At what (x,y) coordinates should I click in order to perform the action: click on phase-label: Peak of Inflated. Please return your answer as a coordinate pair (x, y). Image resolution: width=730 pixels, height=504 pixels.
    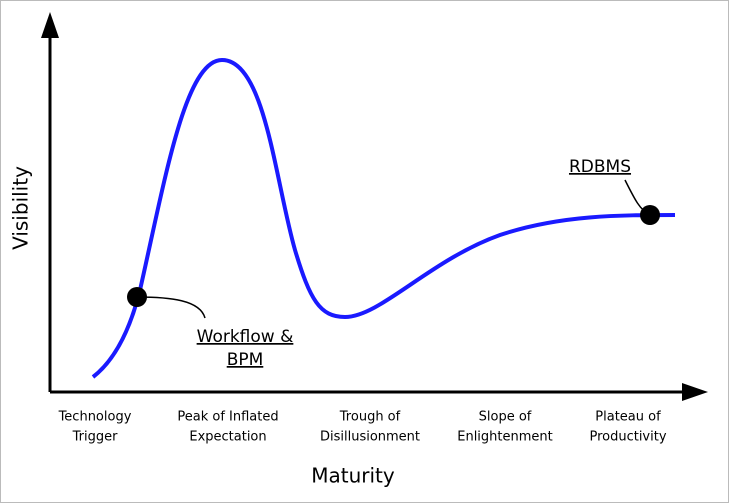
    Looking at the image, I should click on (227, 417).